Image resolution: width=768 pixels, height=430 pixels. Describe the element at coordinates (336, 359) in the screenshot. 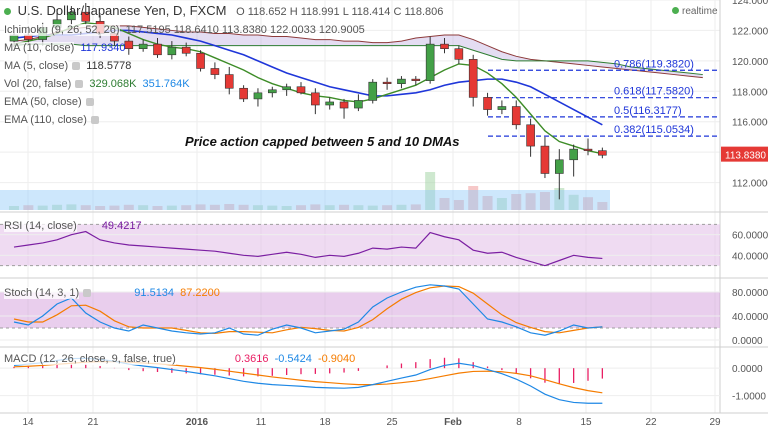

I see `legend-macd-signal-value: -0.9040` at that location.